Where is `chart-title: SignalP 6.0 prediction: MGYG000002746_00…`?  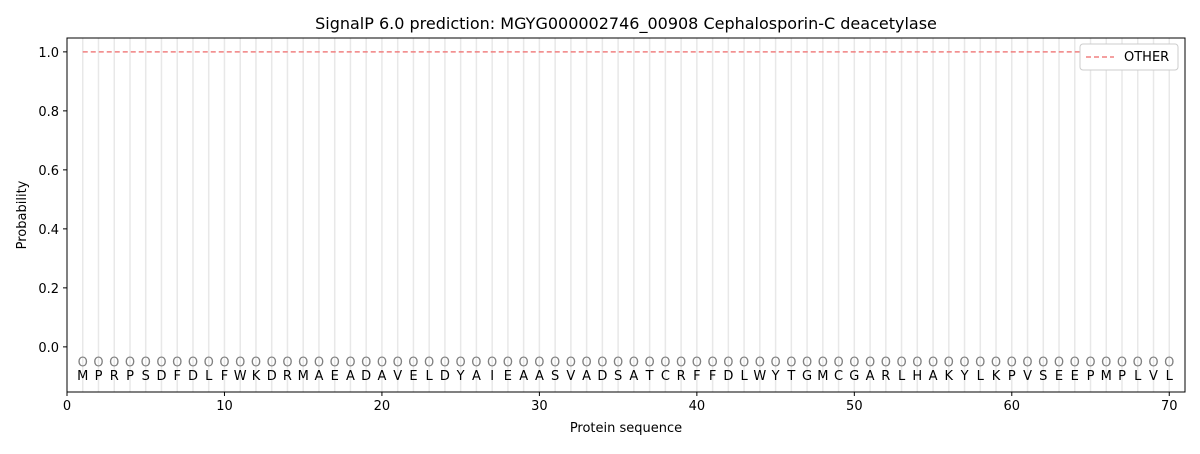 chart-title: SignalP 6.0 prediction: MGYG000002746_00… is located at coordinates (626, 24).